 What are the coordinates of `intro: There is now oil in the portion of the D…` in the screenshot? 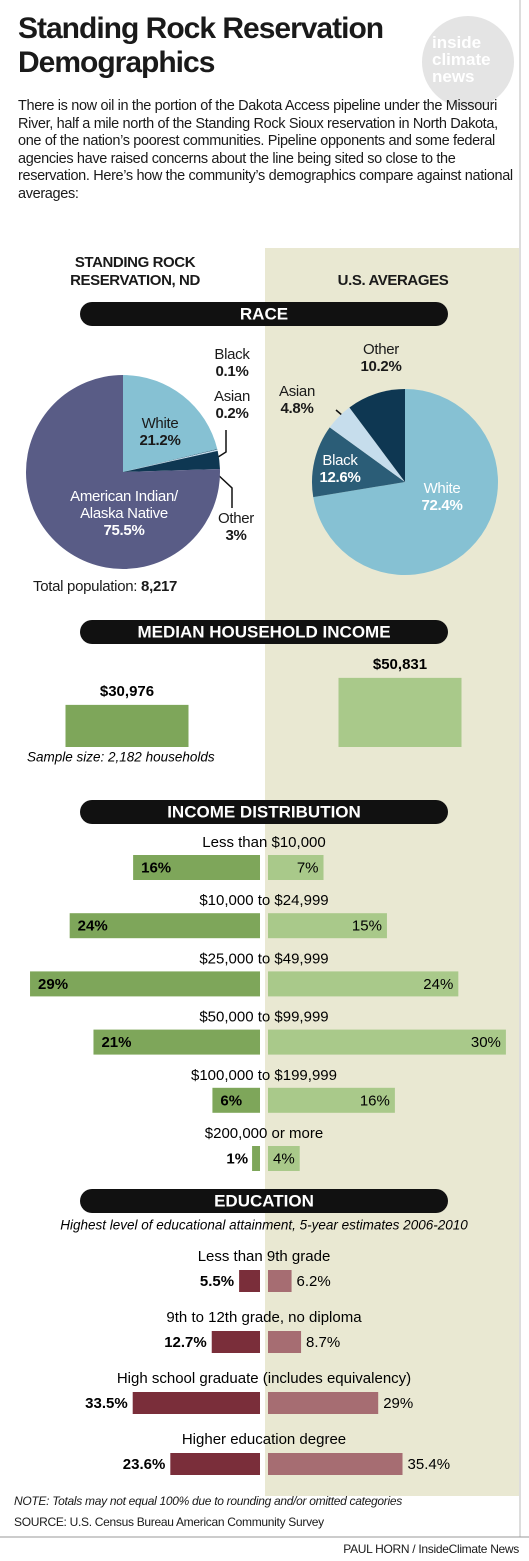 It's located at (265, 150).